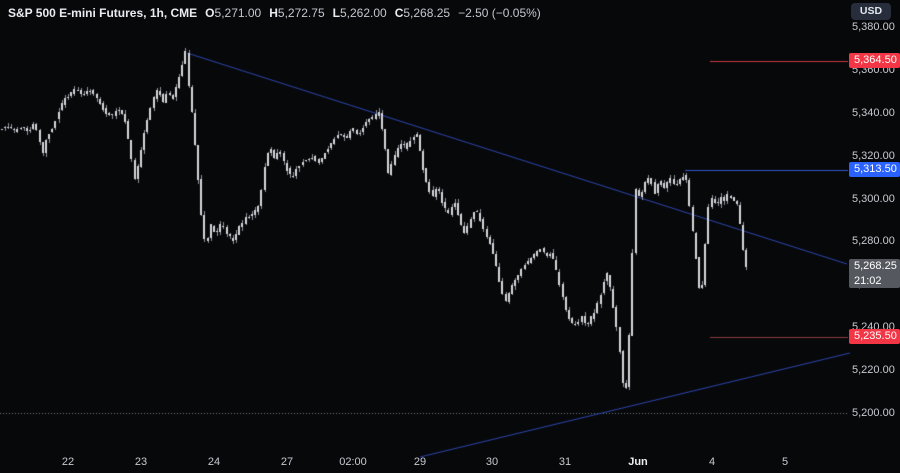  What do you see at coordinates (353, 462) in the screenshot?
I see `time-tick: 02:00` at bounding box center [353, 462].